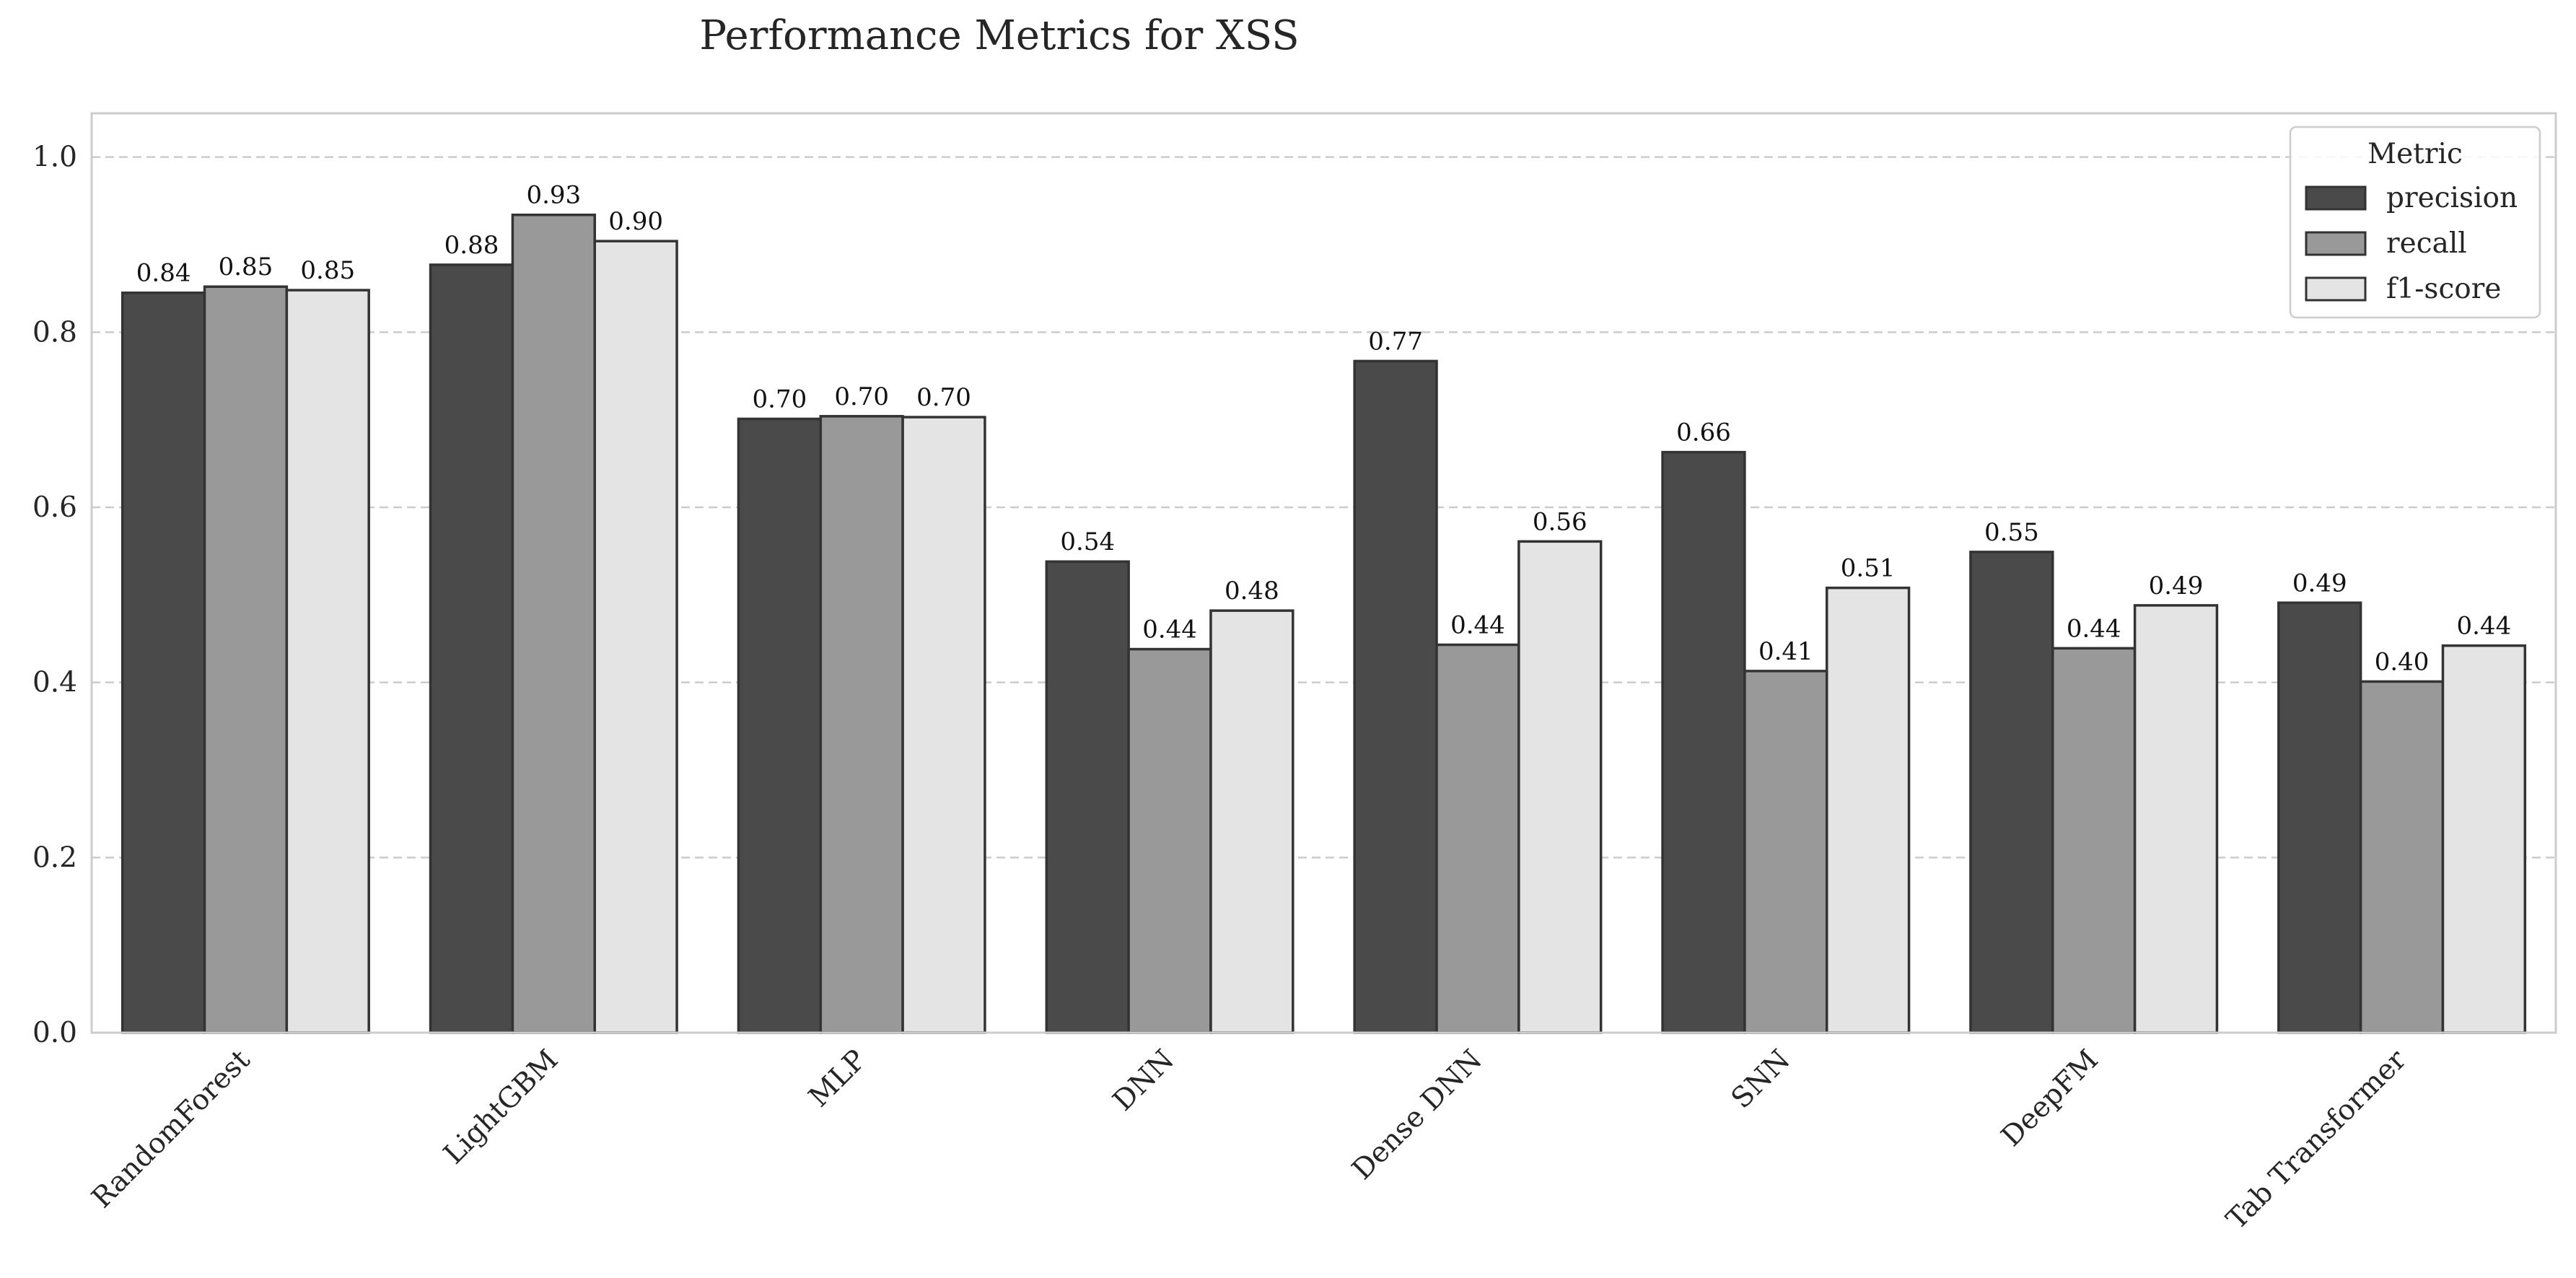 The image size is (2576, 1278). I want to click on bar-recall-dnn, so click(1169, 840).